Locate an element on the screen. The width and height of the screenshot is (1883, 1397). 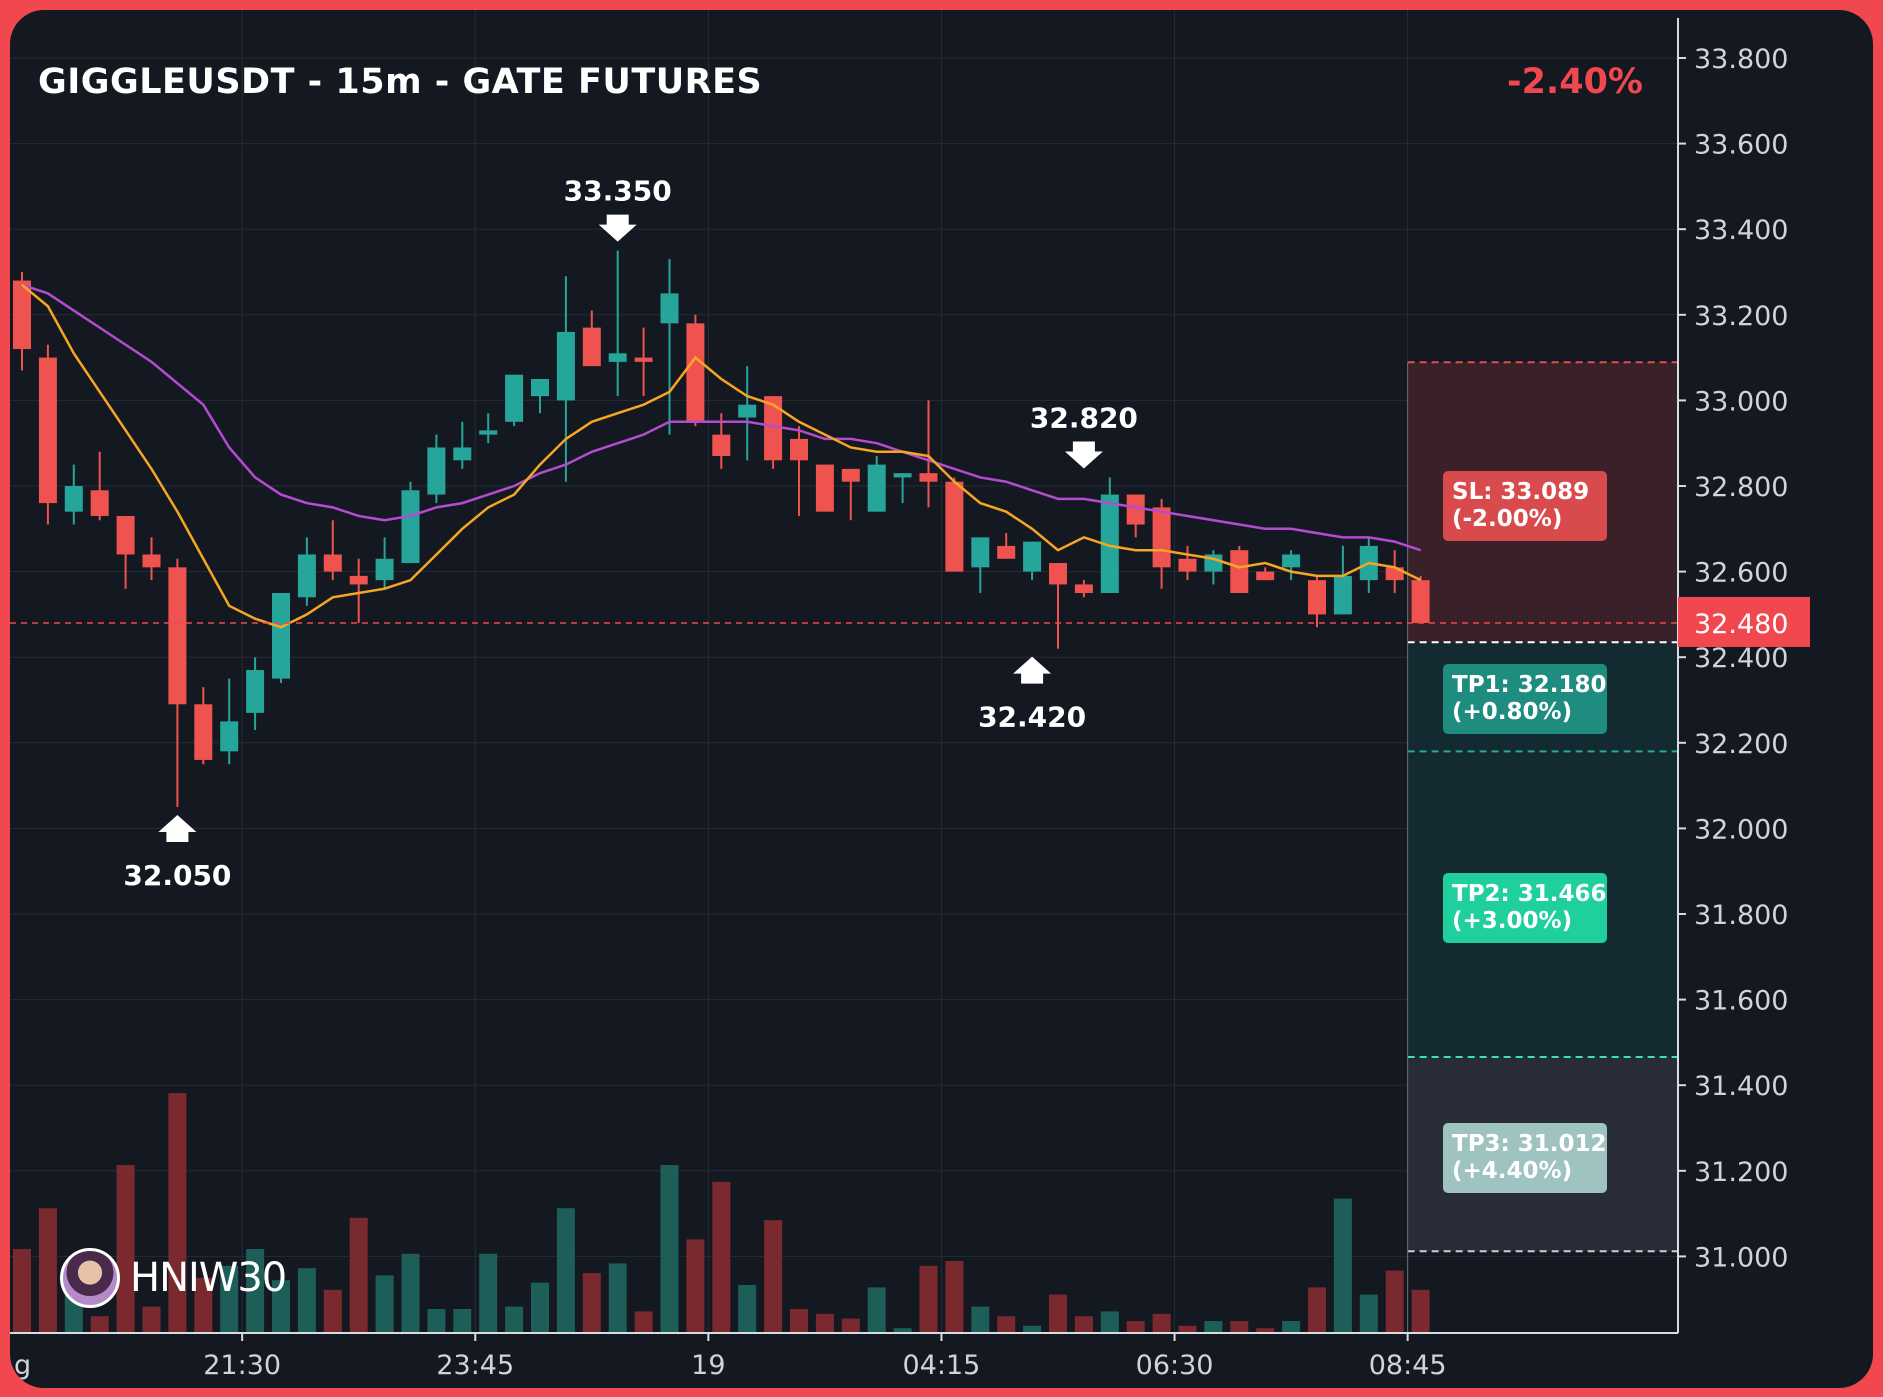
chart-title: GIGGLEUSDT - 15m - GATE FUTURES is located at coordinates (400, 82).